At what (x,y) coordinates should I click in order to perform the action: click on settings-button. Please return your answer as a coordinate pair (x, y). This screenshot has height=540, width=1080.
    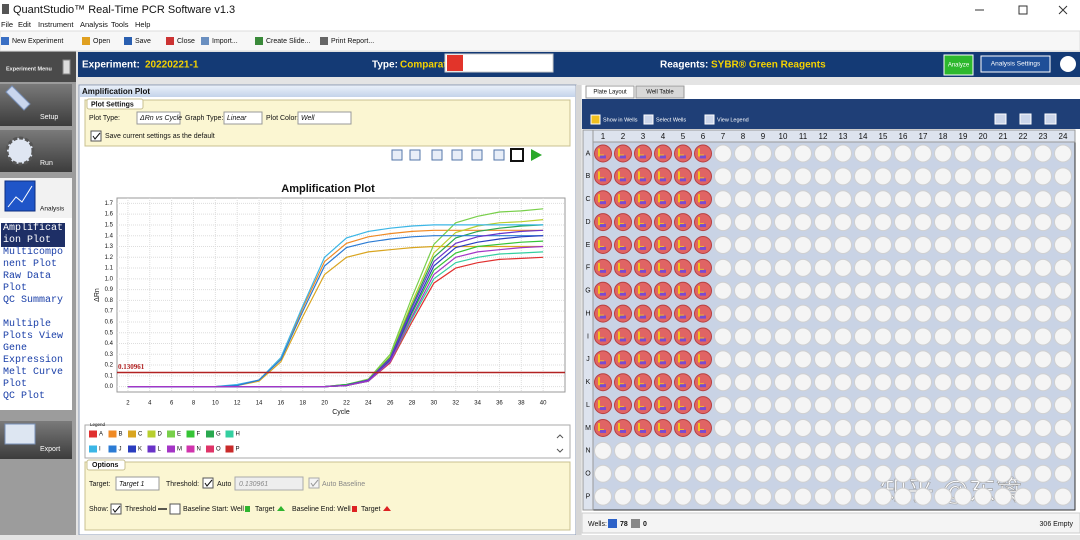
    Looking at the image, I should click on (1015, 64).